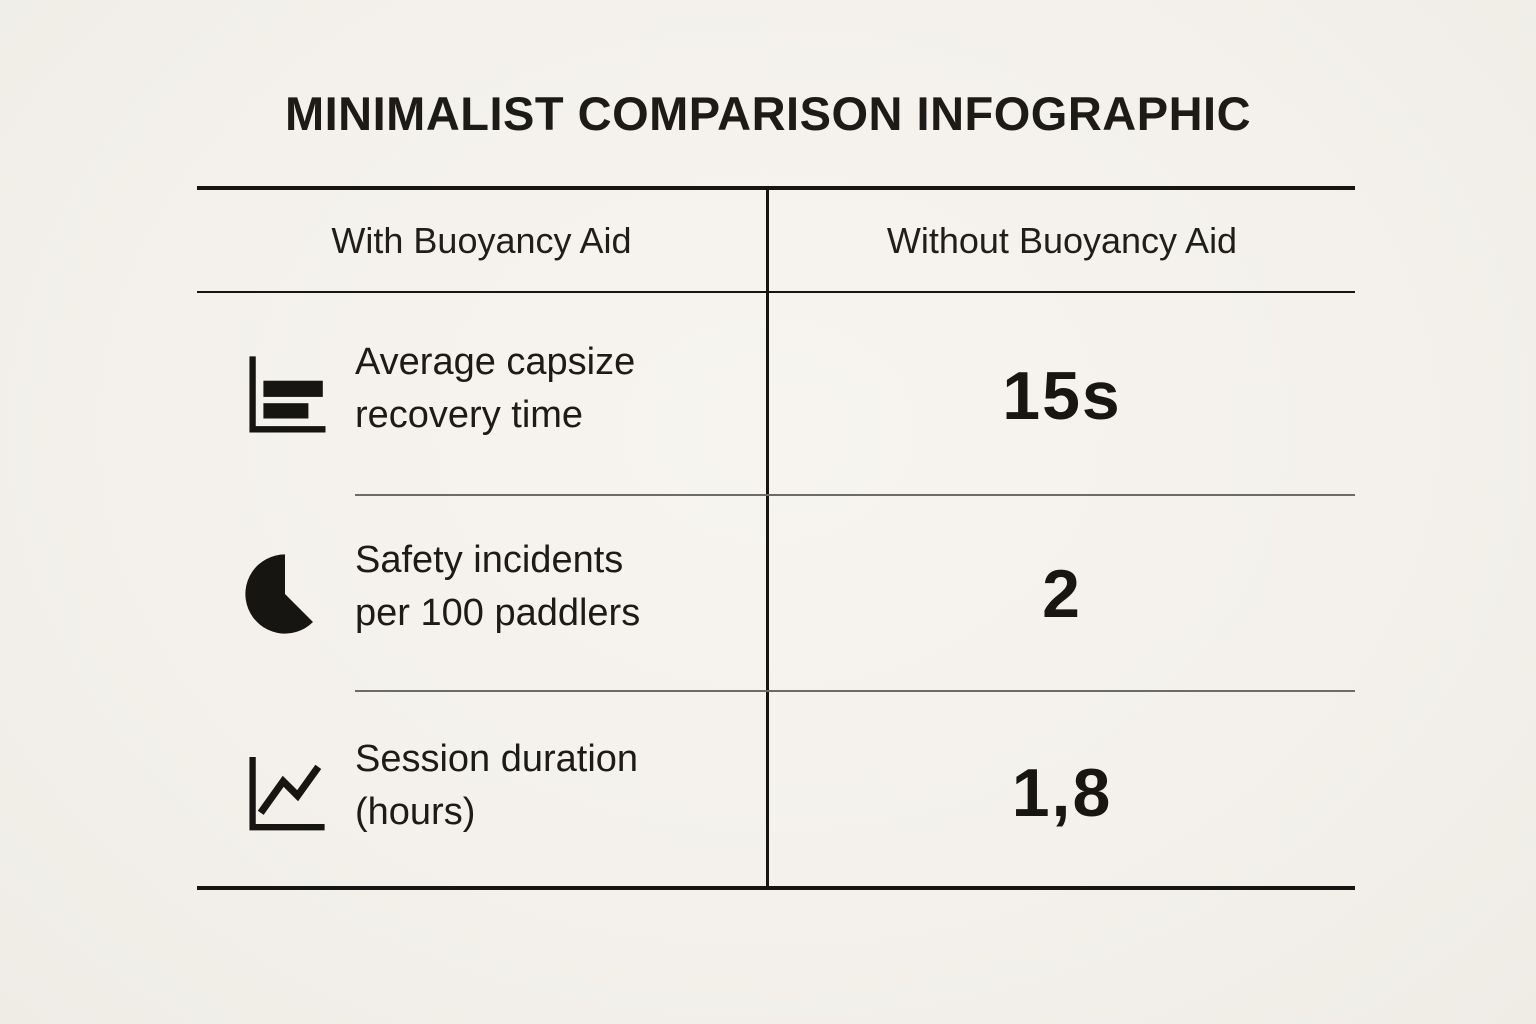  Describe the element at coordinates (285, 793) in the screenshot. I see `line-chart-icon` at that location.